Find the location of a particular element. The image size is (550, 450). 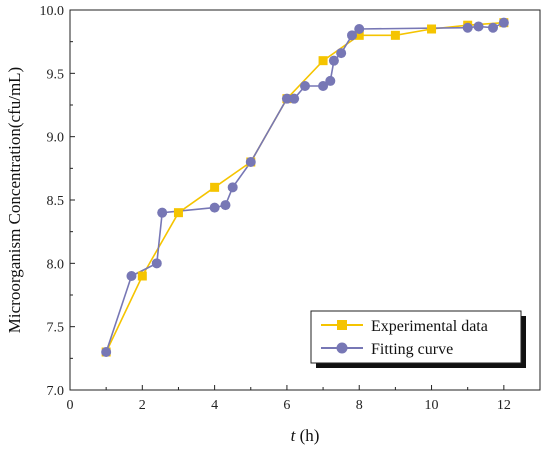

y-tick-label: 7.0 is located at coordinates (56, 391).